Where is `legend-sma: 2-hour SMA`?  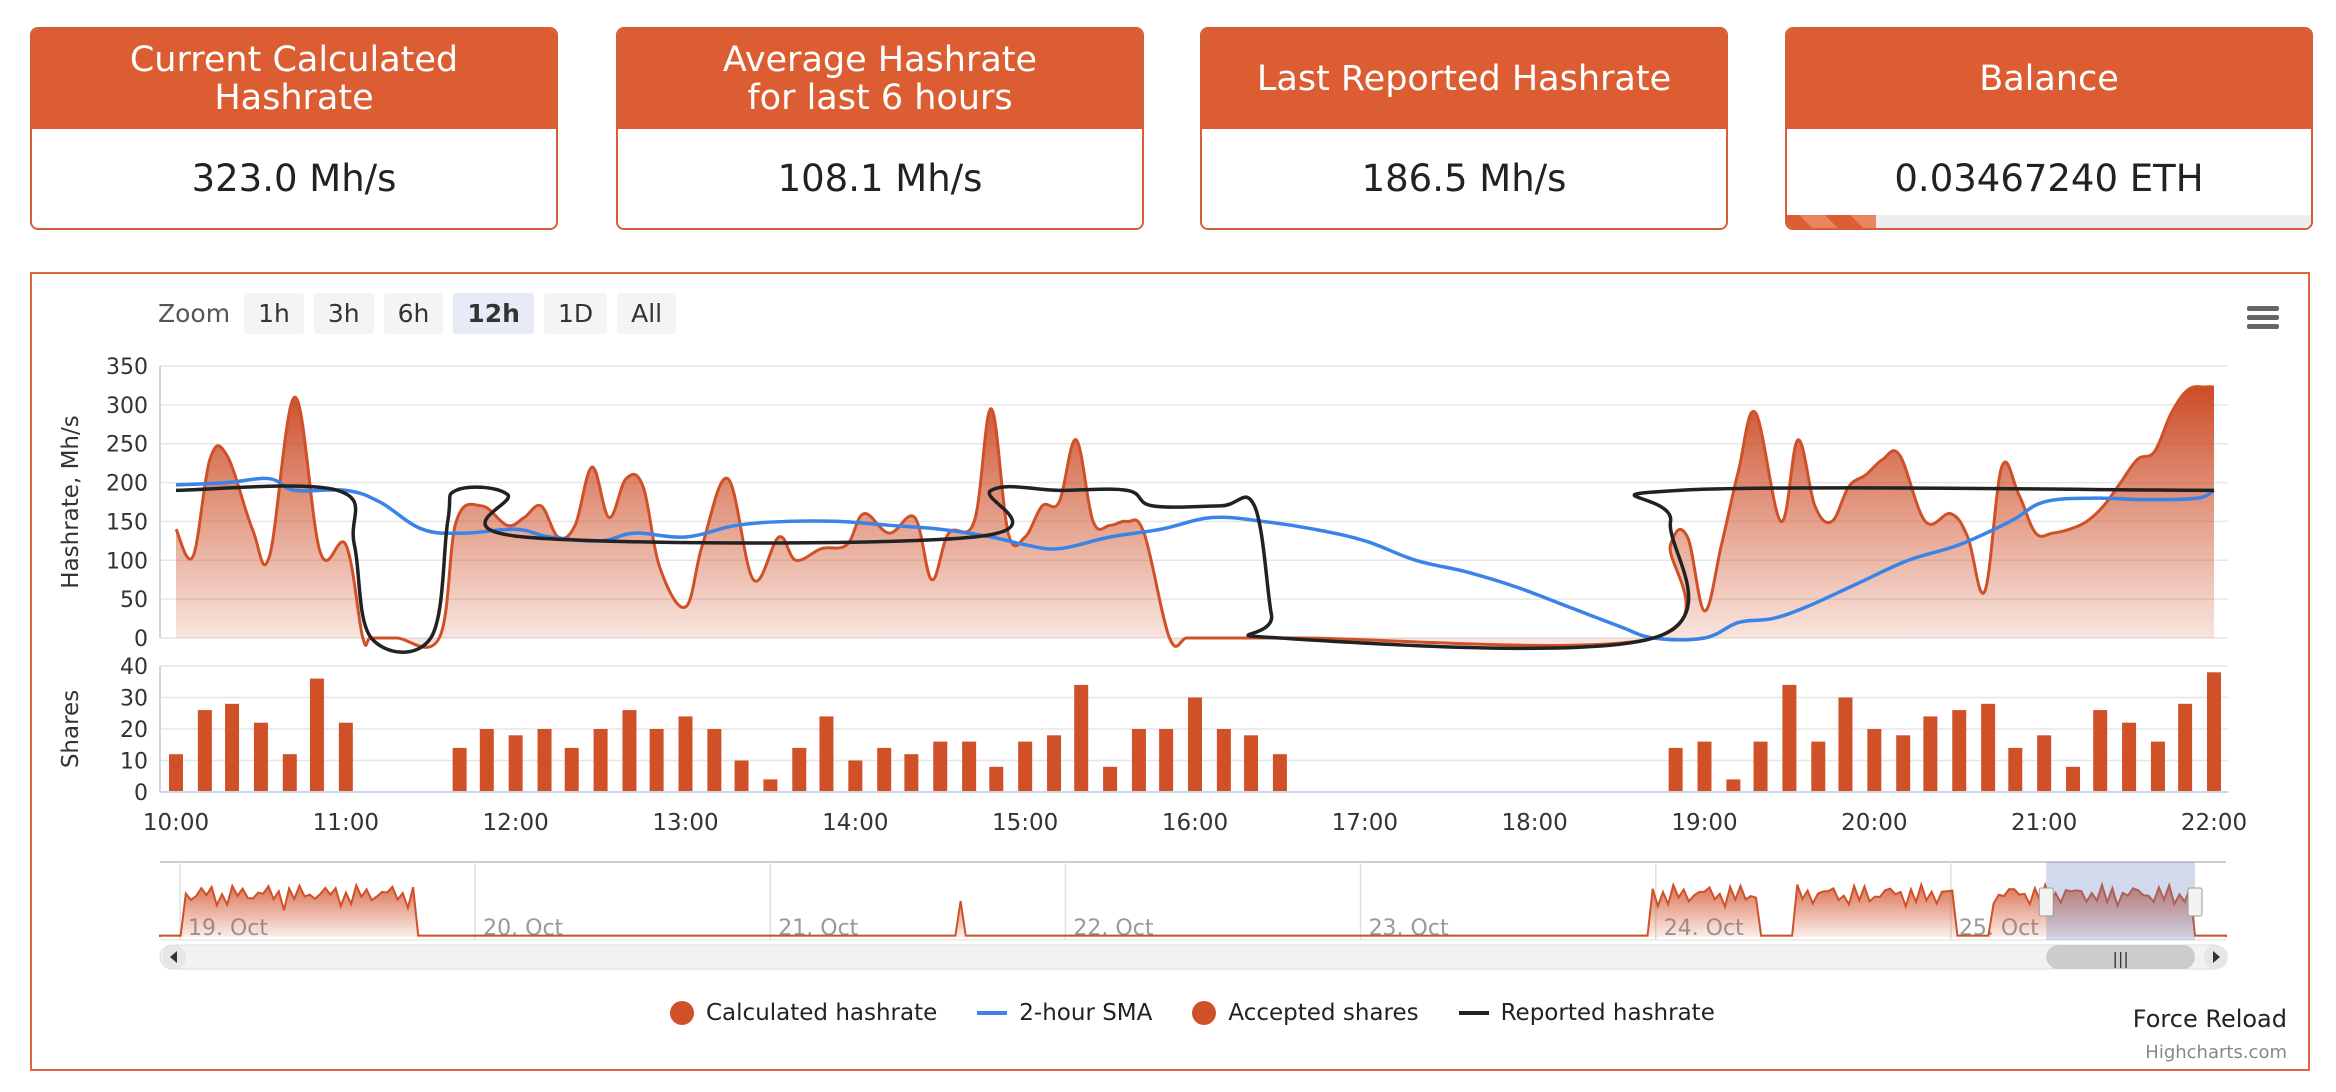 legend-sma: 2-hour SMA is located at coordinates (1064, 1013).